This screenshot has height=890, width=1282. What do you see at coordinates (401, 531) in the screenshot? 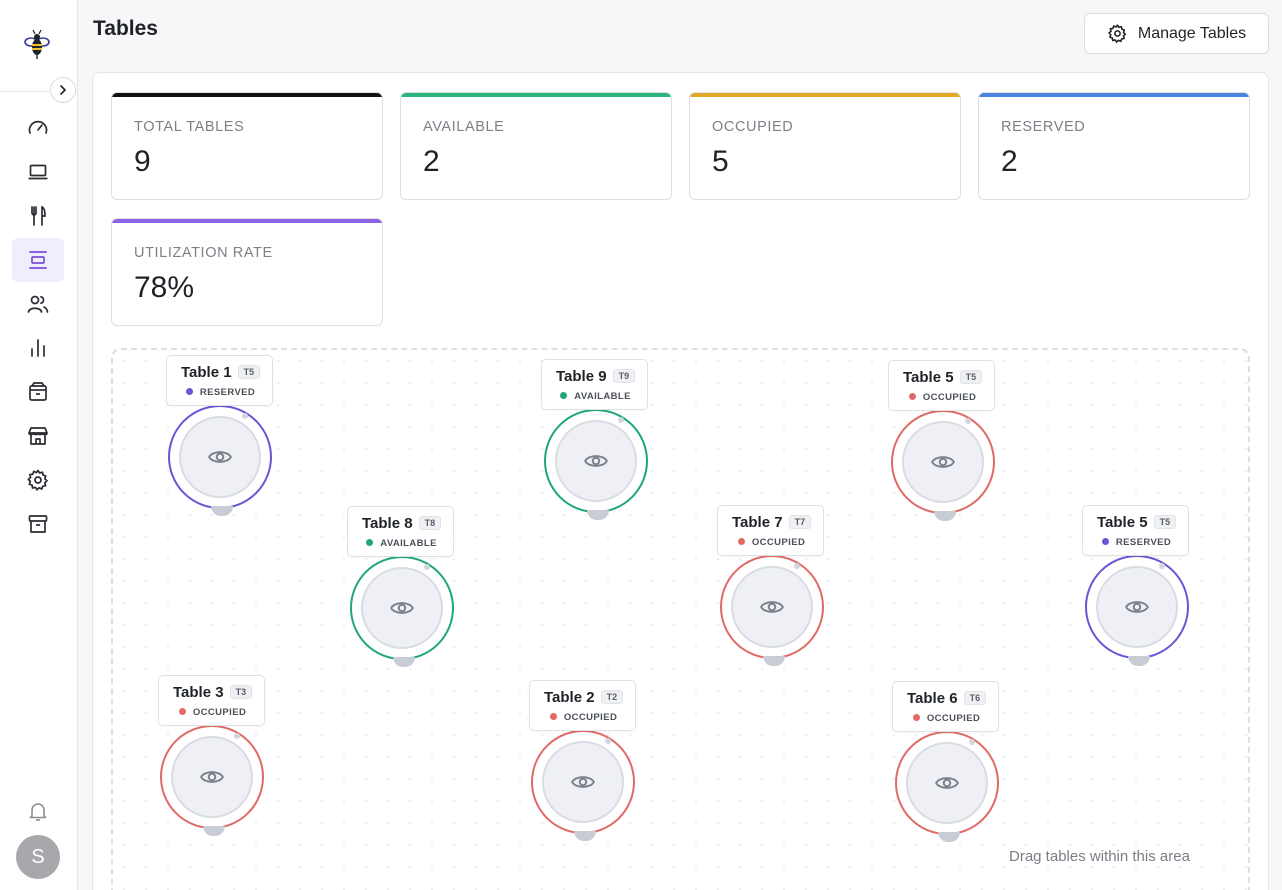
I see `table-label-card: Table 8 T8 AVAILABLE` at bounding box center [401, 531].